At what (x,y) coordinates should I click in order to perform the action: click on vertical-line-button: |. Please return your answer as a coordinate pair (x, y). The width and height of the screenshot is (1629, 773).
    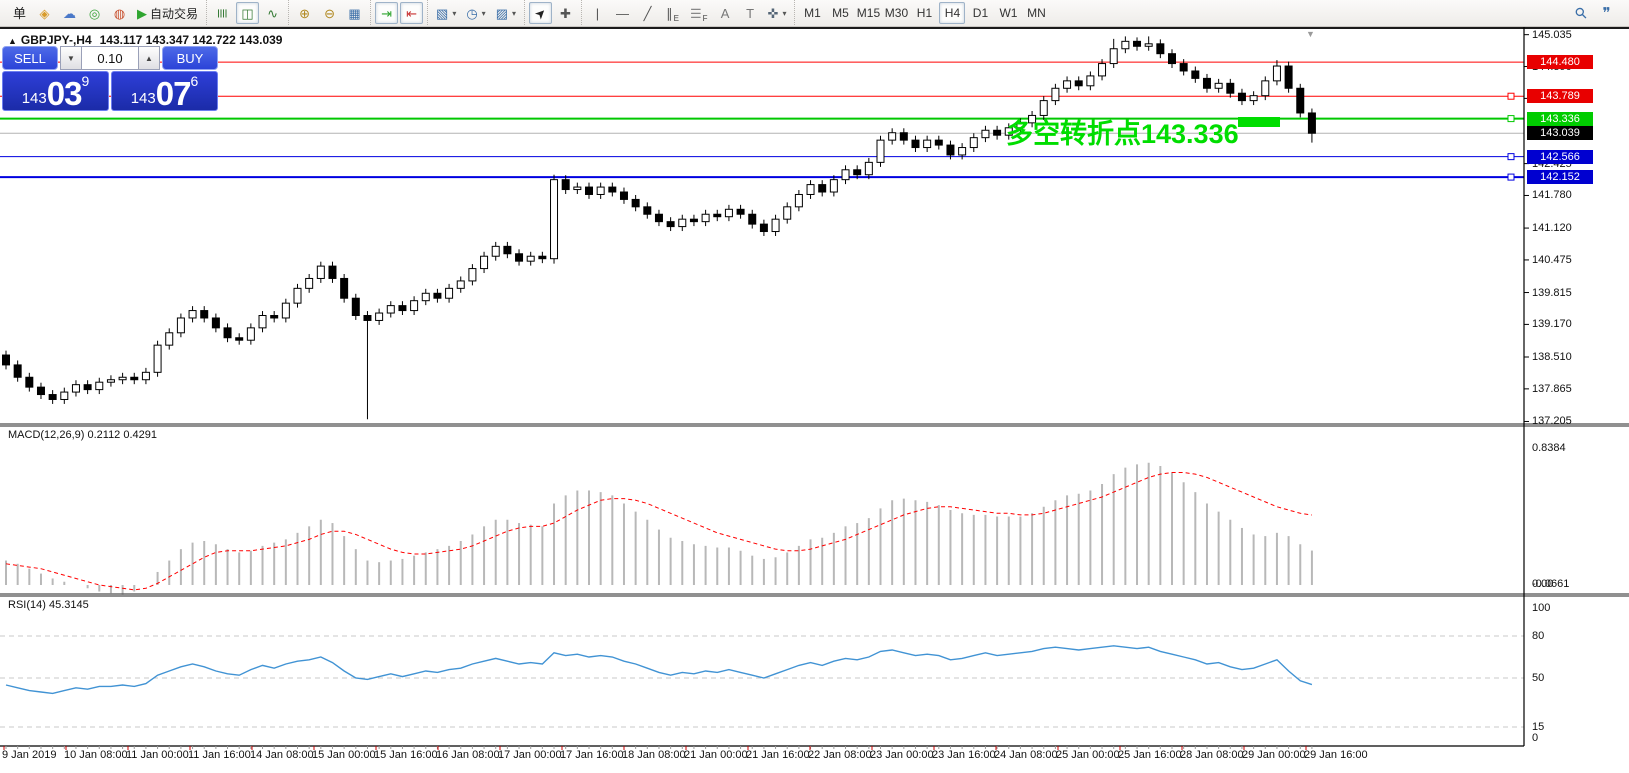
    Looking at the image, I should click on (597, 13).